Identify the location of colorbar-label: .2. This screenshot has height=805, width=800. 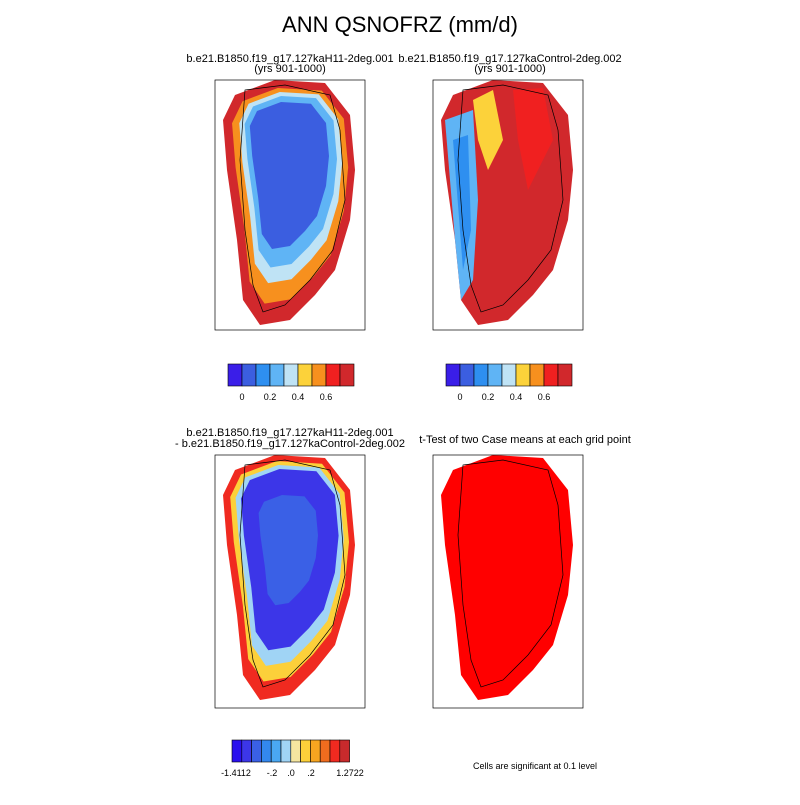
(311, 773).